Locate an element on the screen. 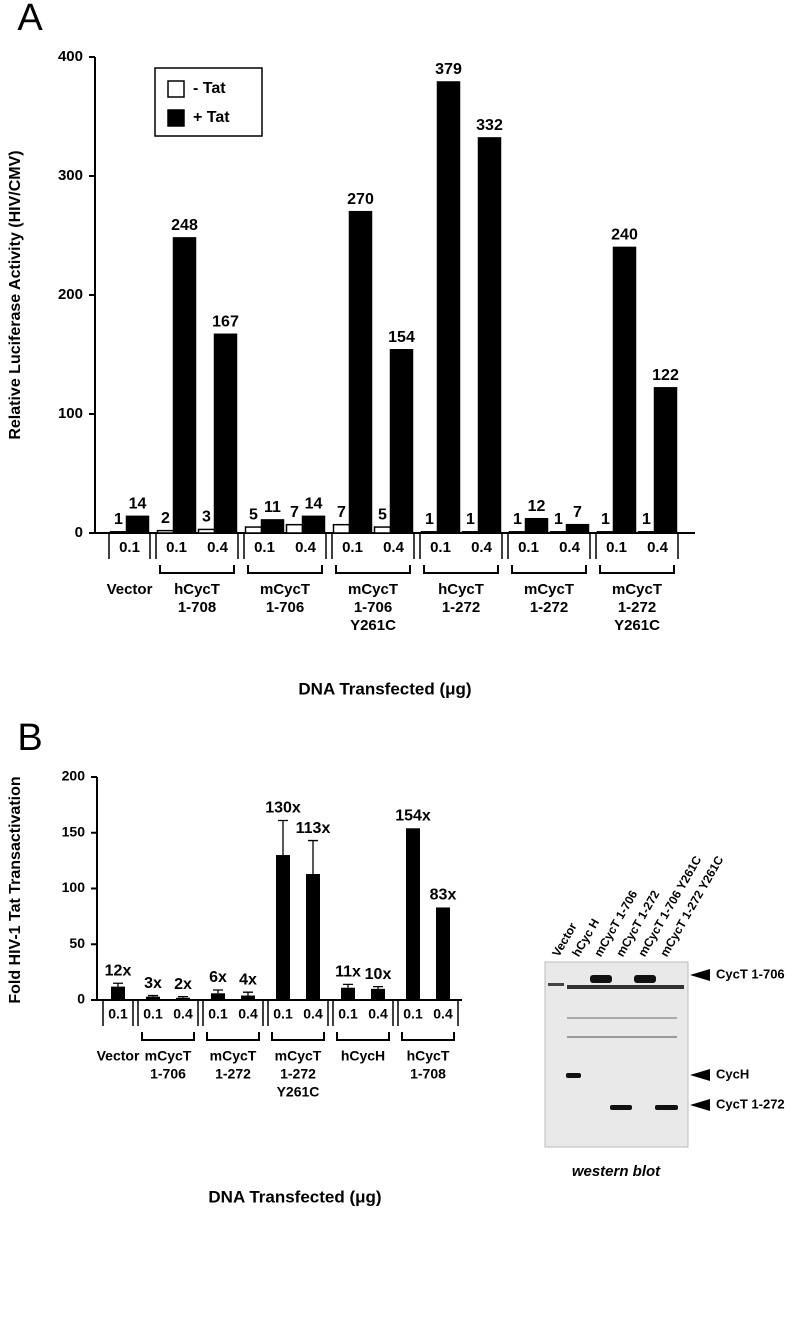 The width and height of the screenshot is (800, 1326). value-label: 154x is located at coordinates (413, 816).